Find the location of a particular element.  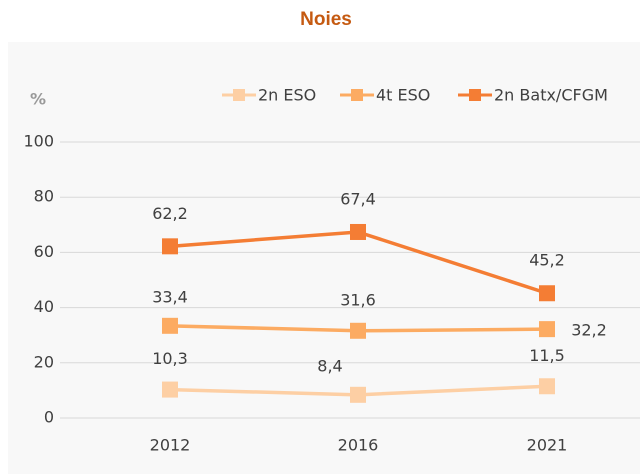

legend-label: 2n ESO is located at coordinates (287, 95).